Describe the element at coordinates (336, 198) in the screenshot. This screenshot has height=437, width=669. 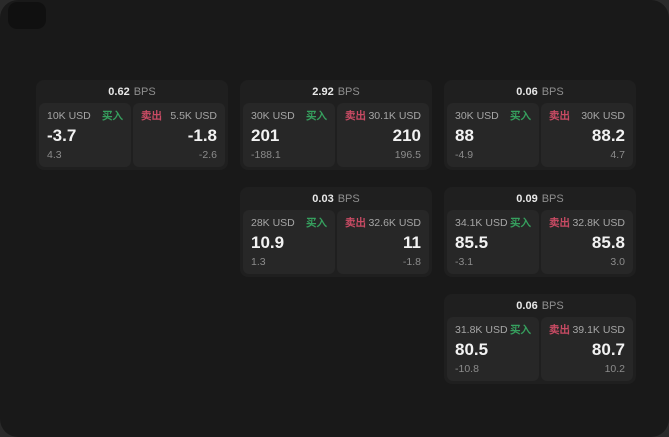
I see `card-header: 0.03 BPS` at that location.